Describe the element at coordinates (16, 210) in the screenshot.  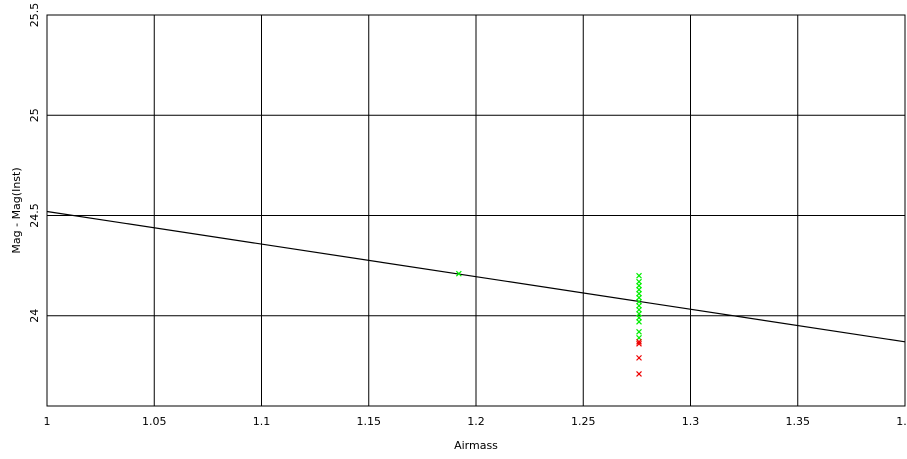
I see `y-axis-title: Mag - Mag(Inst)` at that location.